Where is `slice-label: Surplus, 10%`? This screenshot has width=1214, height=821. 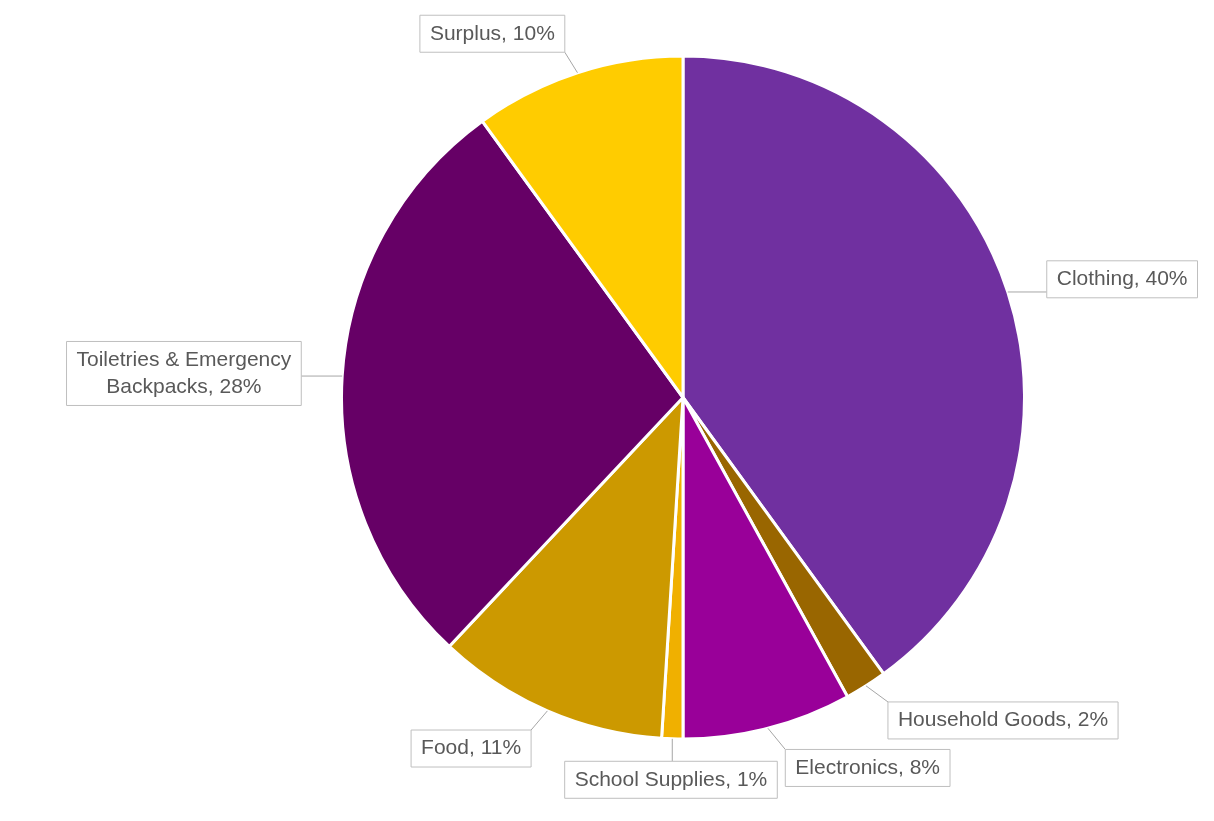
slice-label: Surplus, 10% is located at coordinates (492, 32).